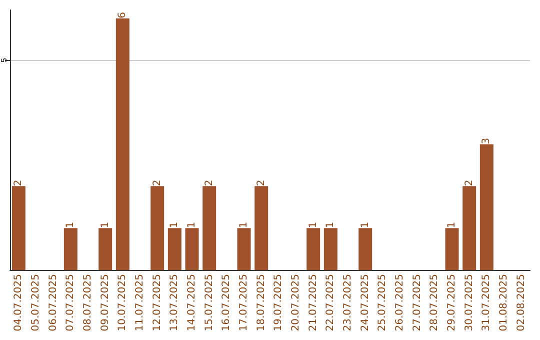 This screenshot has width=540, height=340. What do you see at coordinates (192, 303) in the screenshot?
I see `x-tick-label: 14.07.2025` at bounding box center [192, 303].